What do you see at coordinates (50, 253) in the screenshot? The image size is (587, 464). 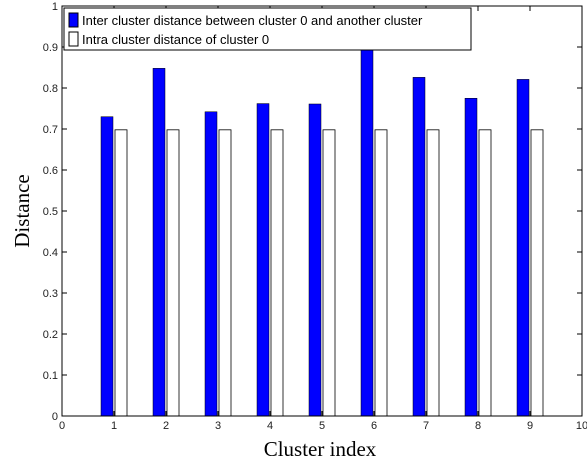 I see `y-tick-label: 0.4` at bounding box center [50, 253].